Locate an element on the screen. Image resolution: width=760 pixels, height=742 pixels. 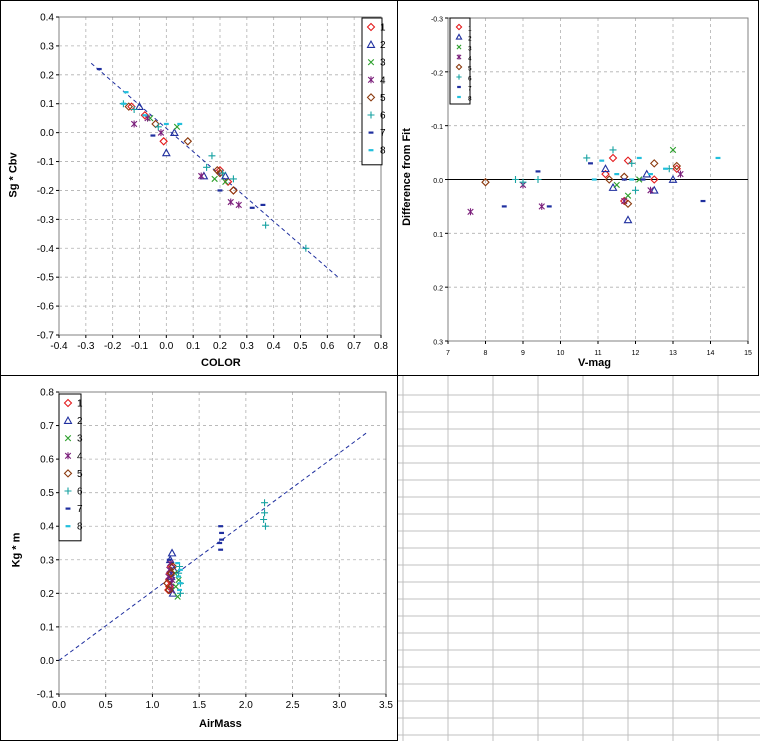
x-tick-label: 13 is located at coordinates (673, 353).